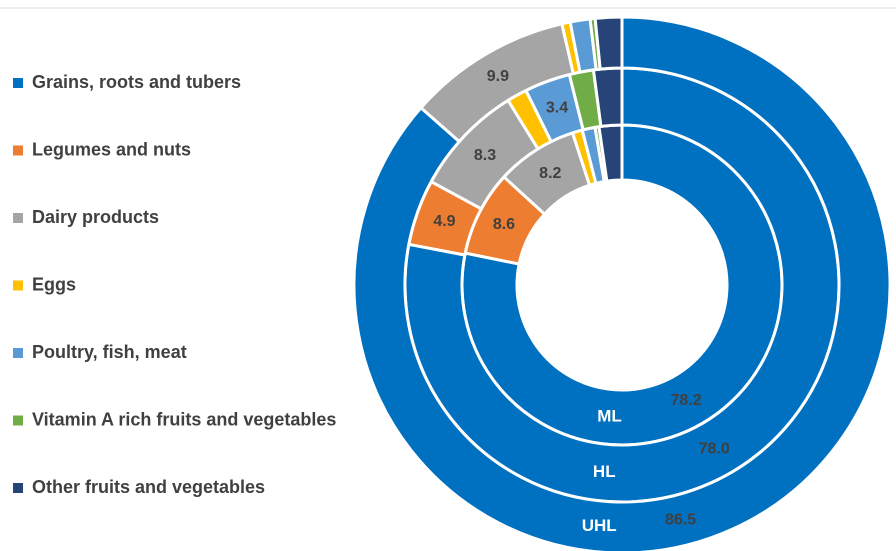 This screenshot has width=896, height=551. Describe the element at coordinates (109, 352) in the screenshot. I see `legend-label: Poultry, fish, meat` at that location.